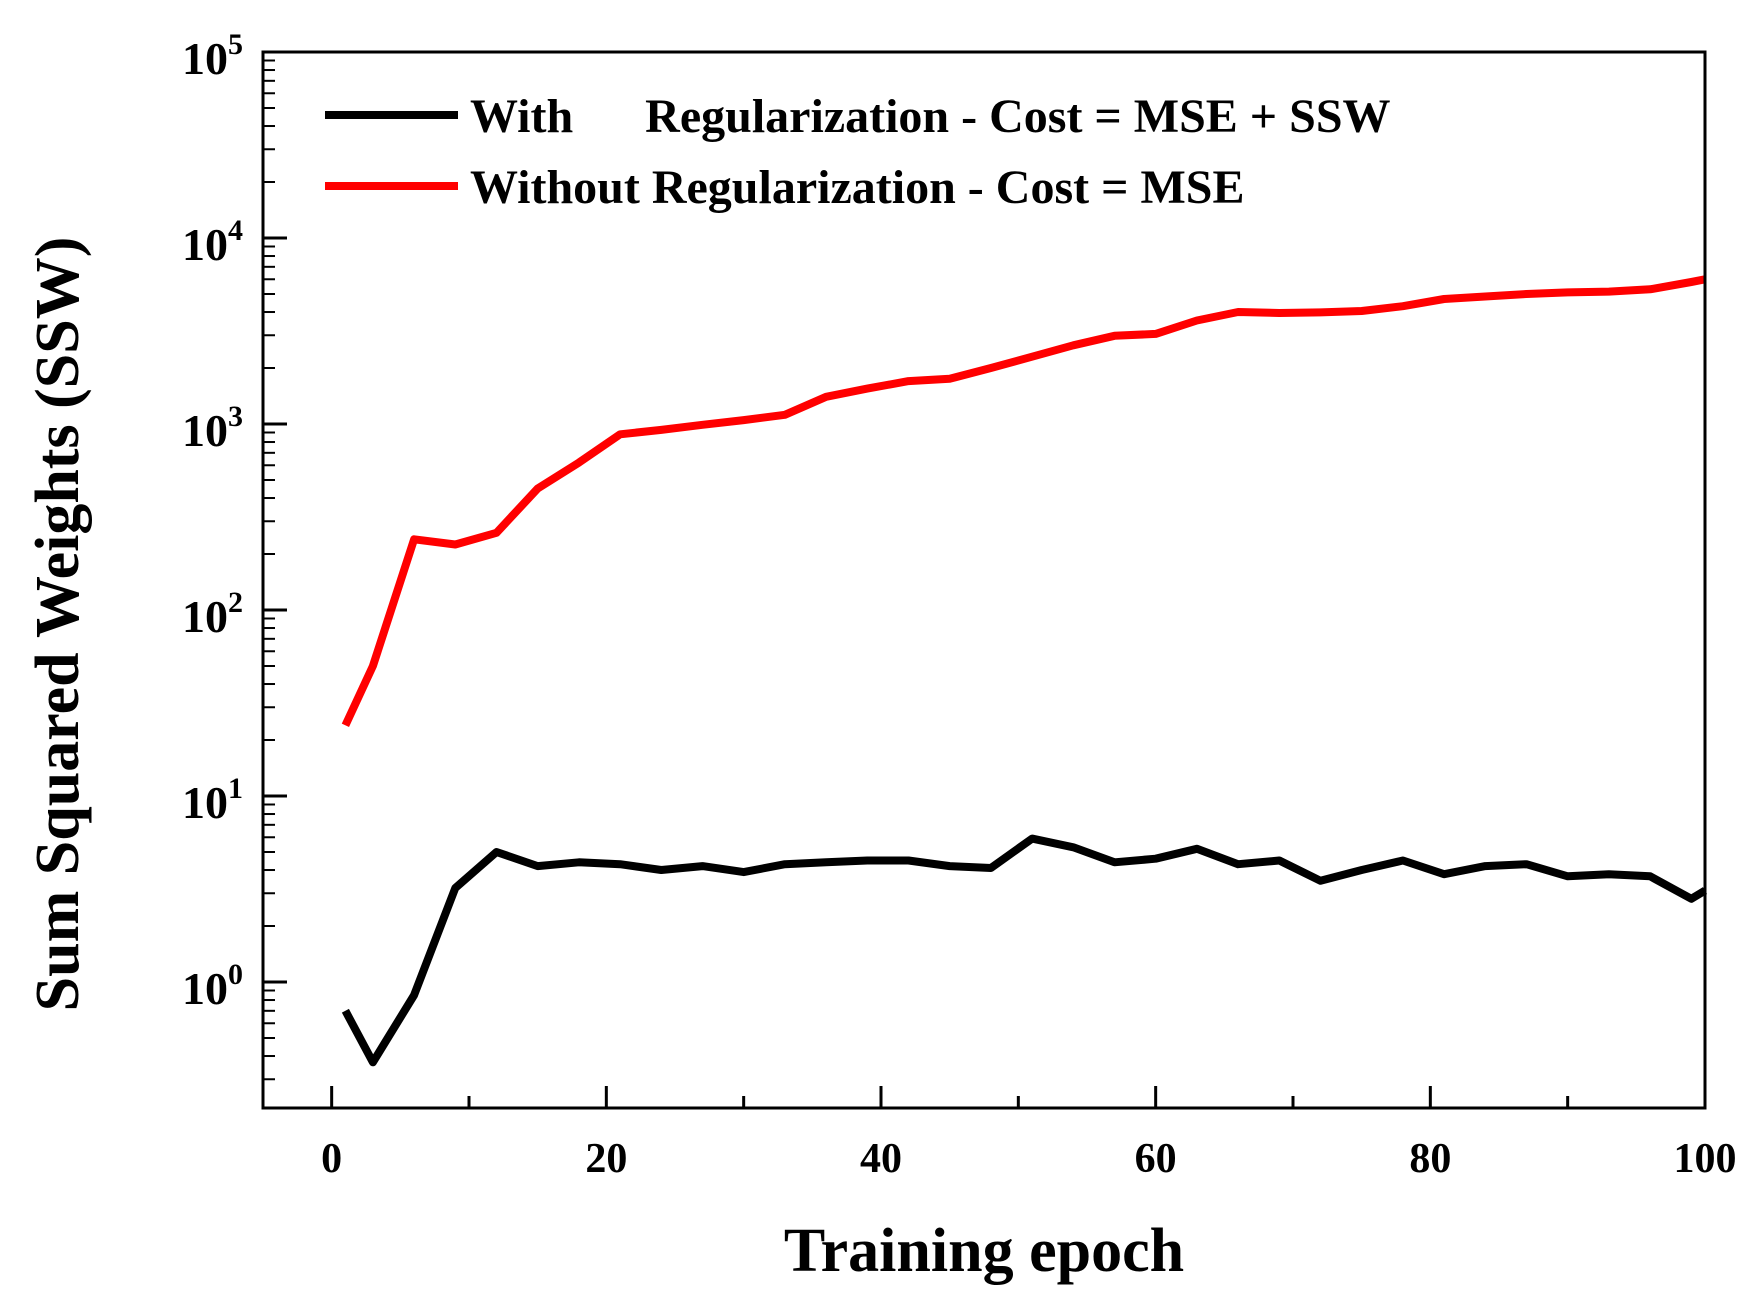 This screenshot has width=1757, height=1311. What do you see at coordinates (331, 1159) in the screenshot?
I see `x-tick-label: 0` at bounding box center [331, 1159].